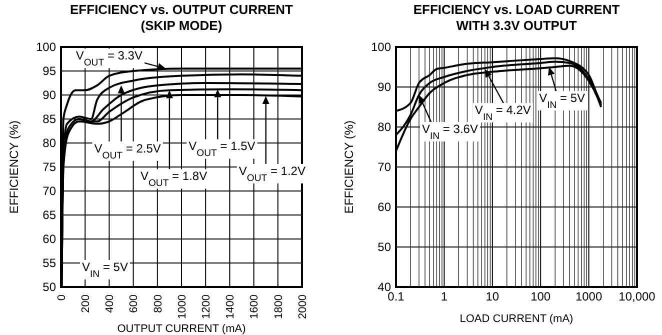 This screenshot has width=662, height=335. I want to click on x-tick-label: 1600, so click(254, 306).